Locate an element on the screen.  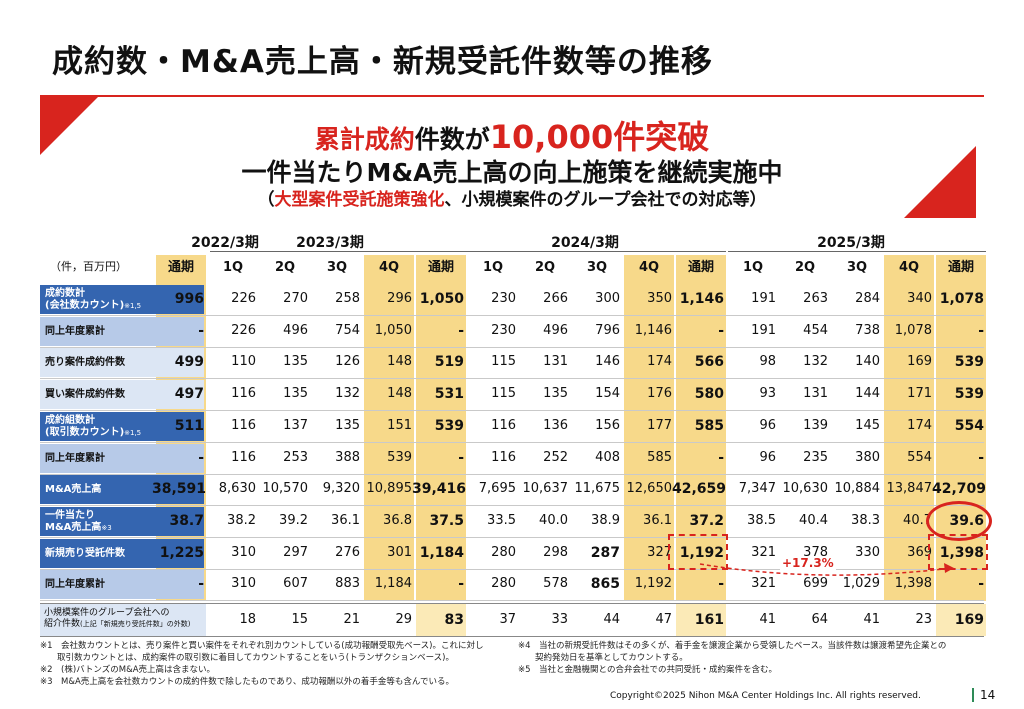
headline-3-open: （ is located at coordinates (266, 200).